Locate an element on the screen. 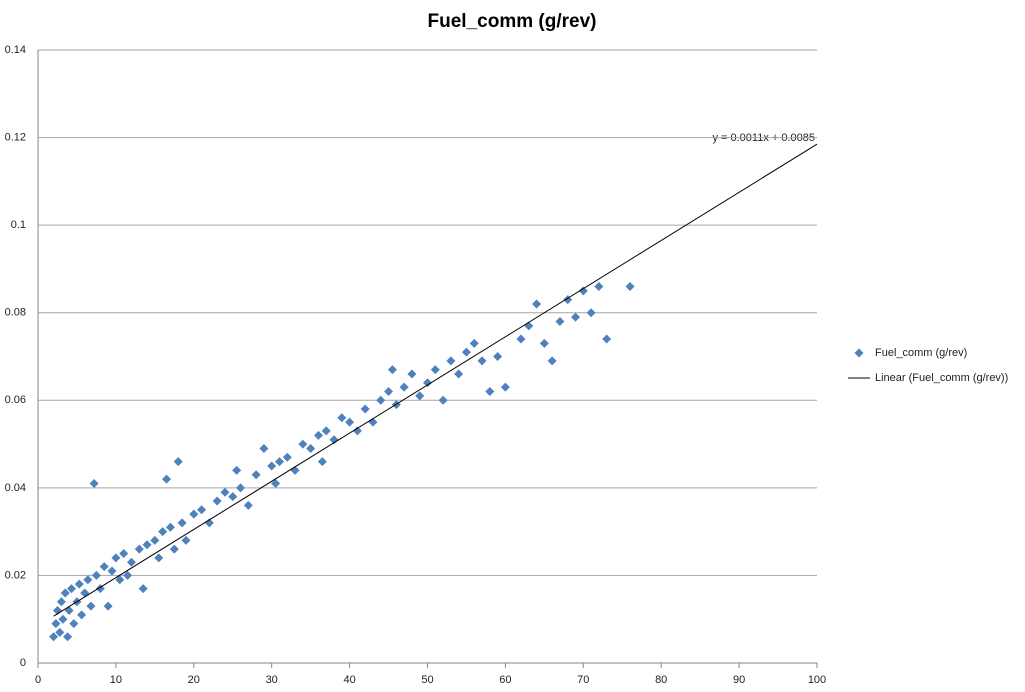  x-tick-label: 40 is located at coordinates (349, 680).